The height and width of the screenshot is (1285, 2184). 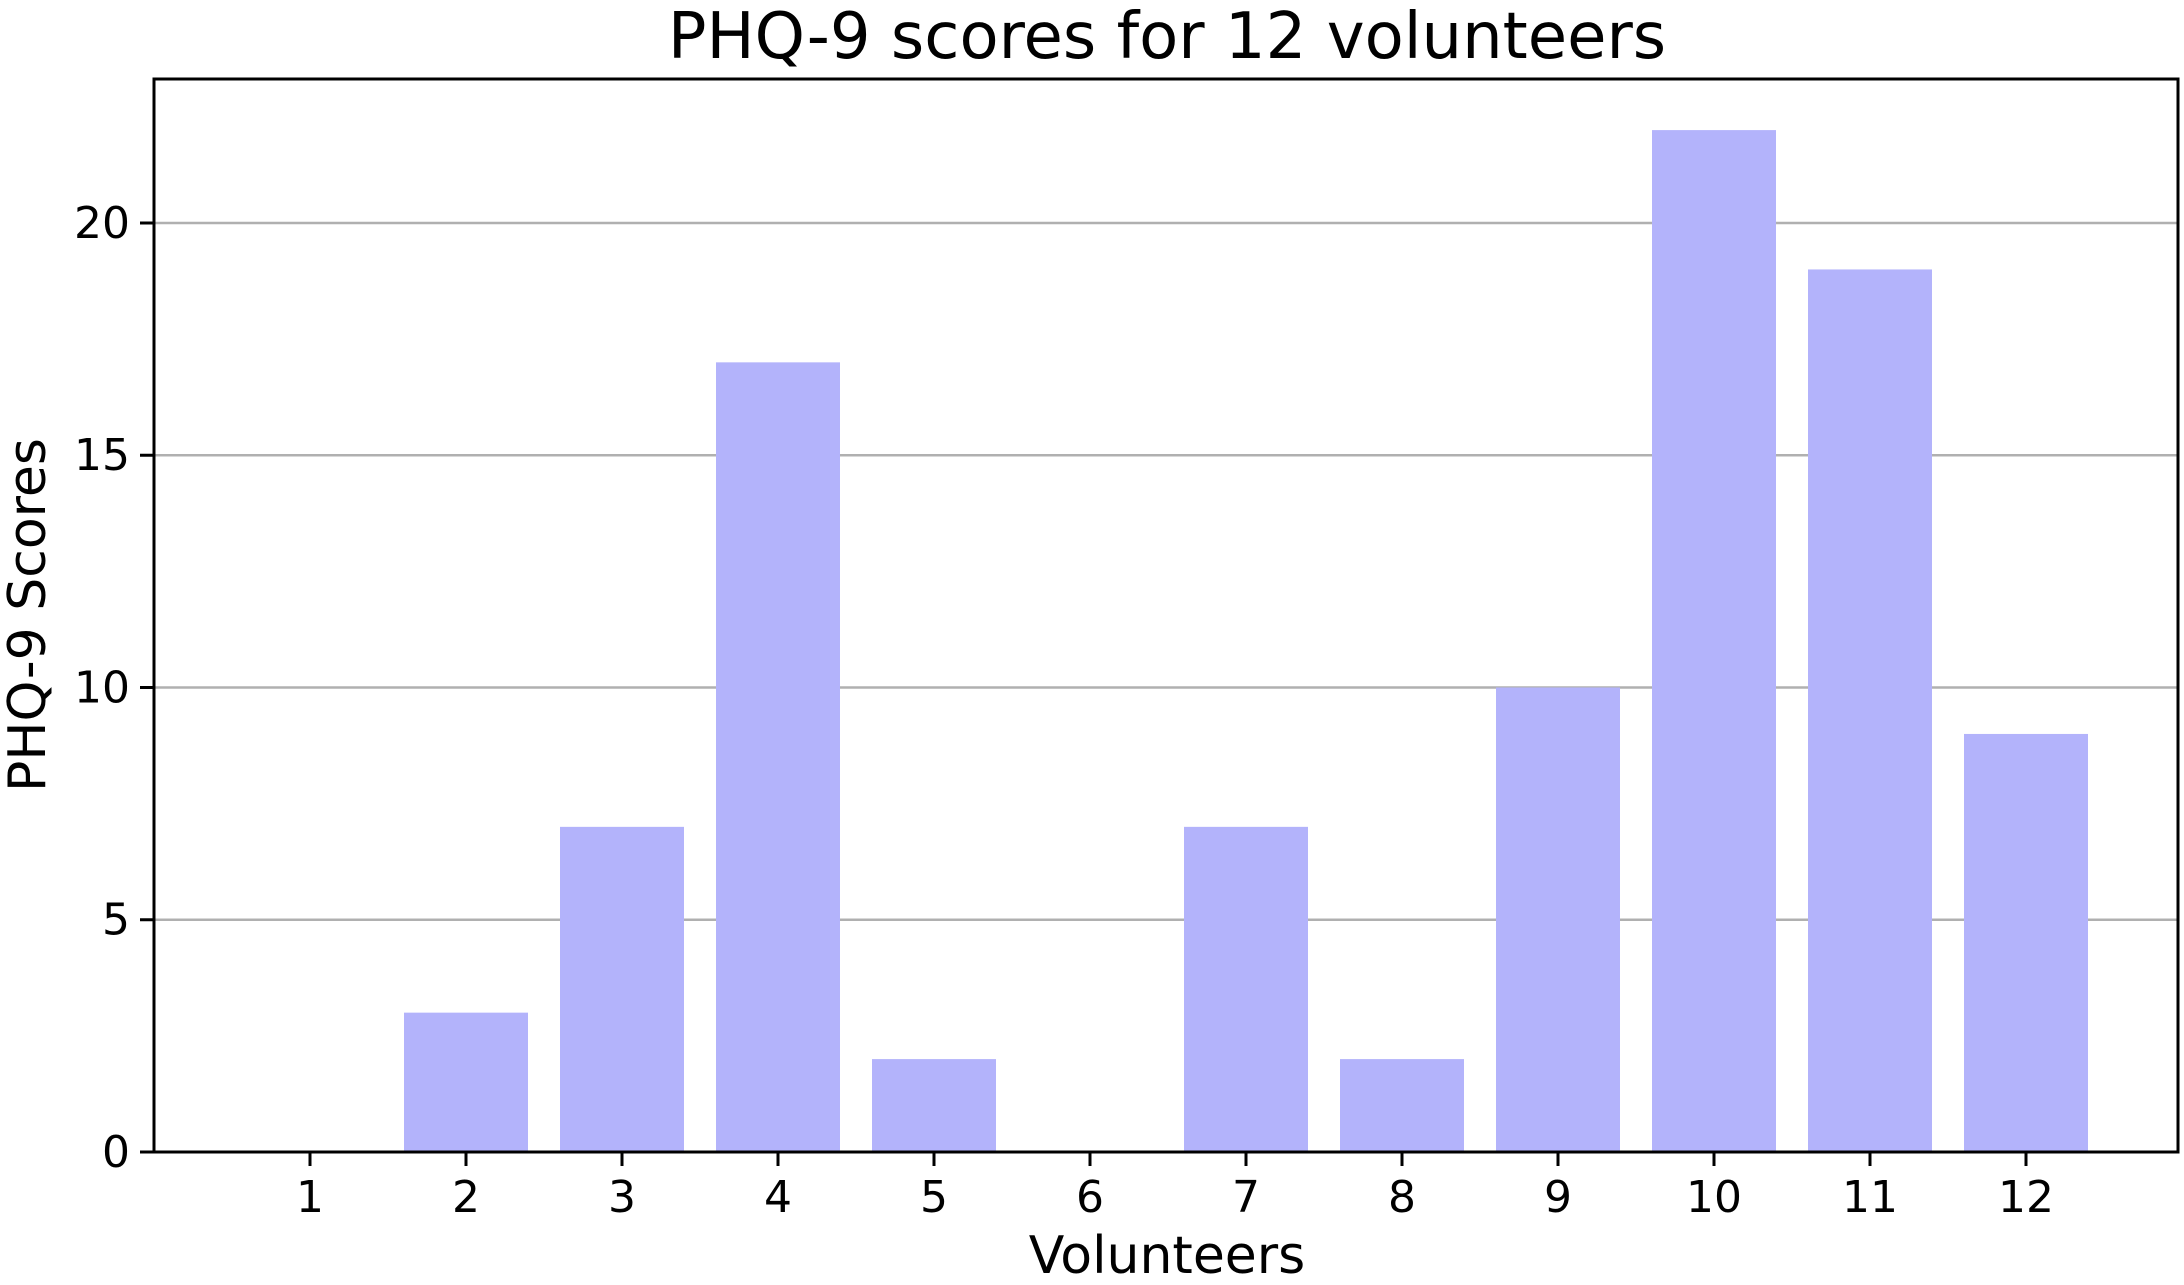 I want to click on y-axis-ticks: 0 5 10 15 20, so click(x=114, y=688).